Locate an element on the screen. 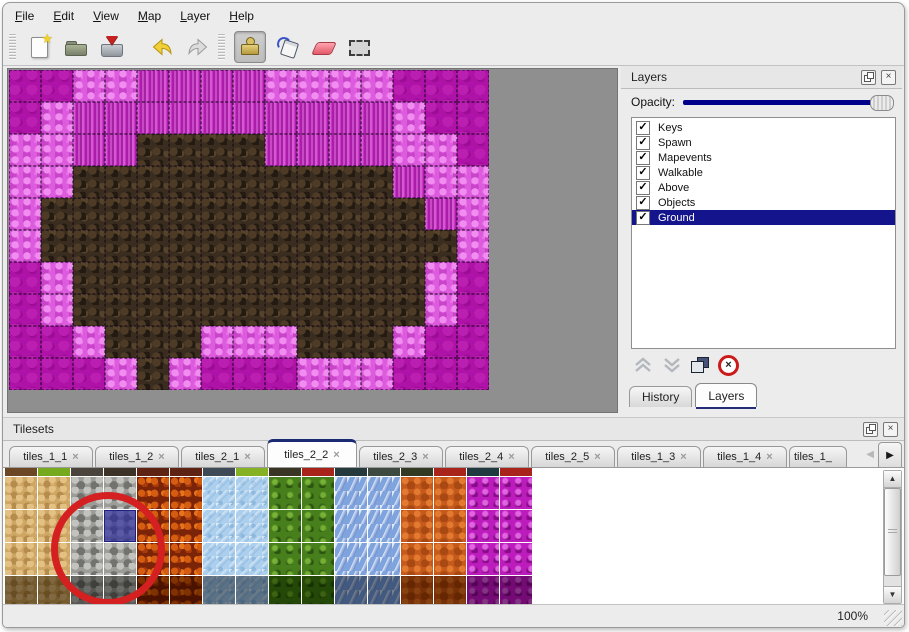 The width and height of the screenshot is (909, 632). scroll-tabs-right-button: ▶ is located at coordinates (890, 454).